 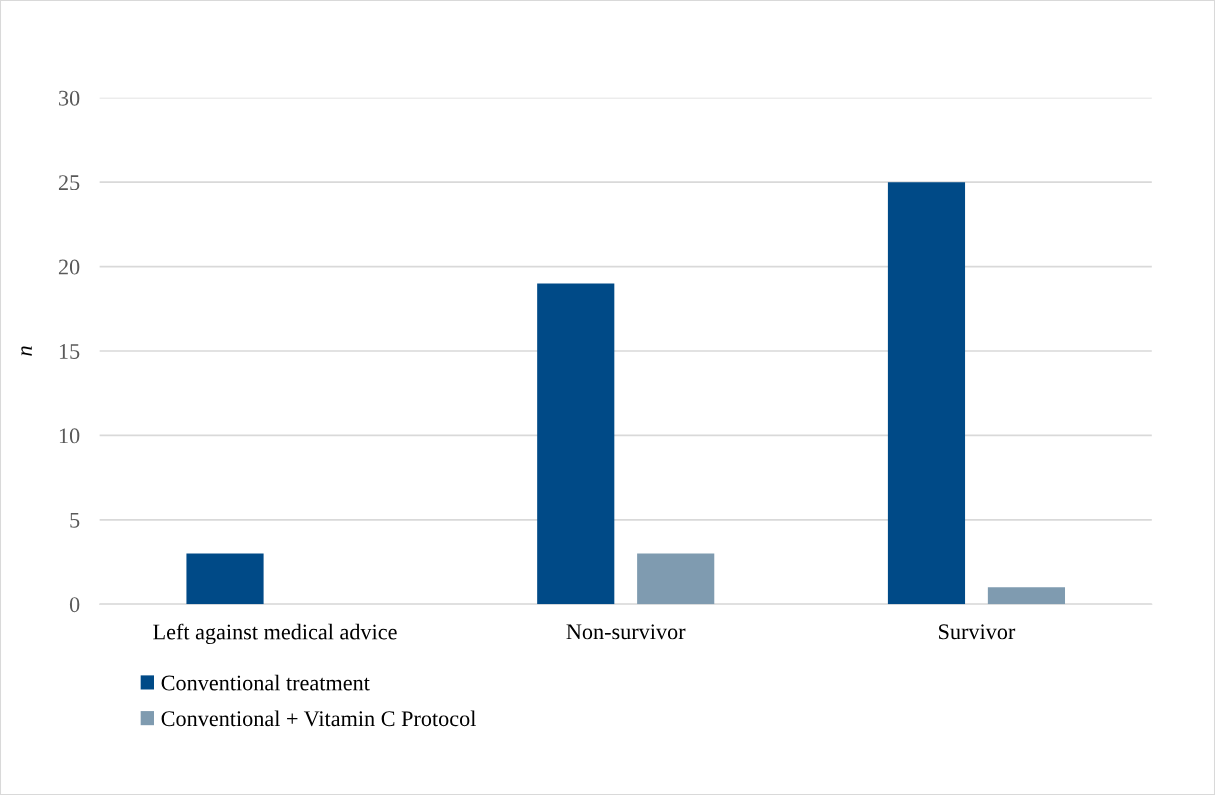 What do you see at coordinates (977, 632) in the screenshot?
I see `x-tick-label: Survivor` at bounding box center [977, 632].